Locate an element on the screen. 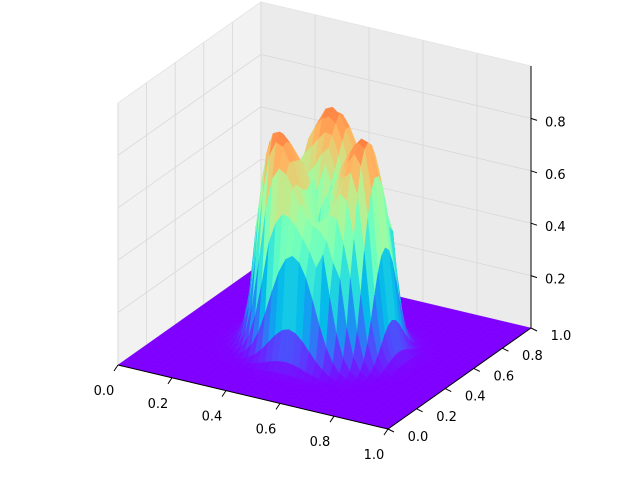  x-tick-label: 0.2 is located at coordinates (158, 404).